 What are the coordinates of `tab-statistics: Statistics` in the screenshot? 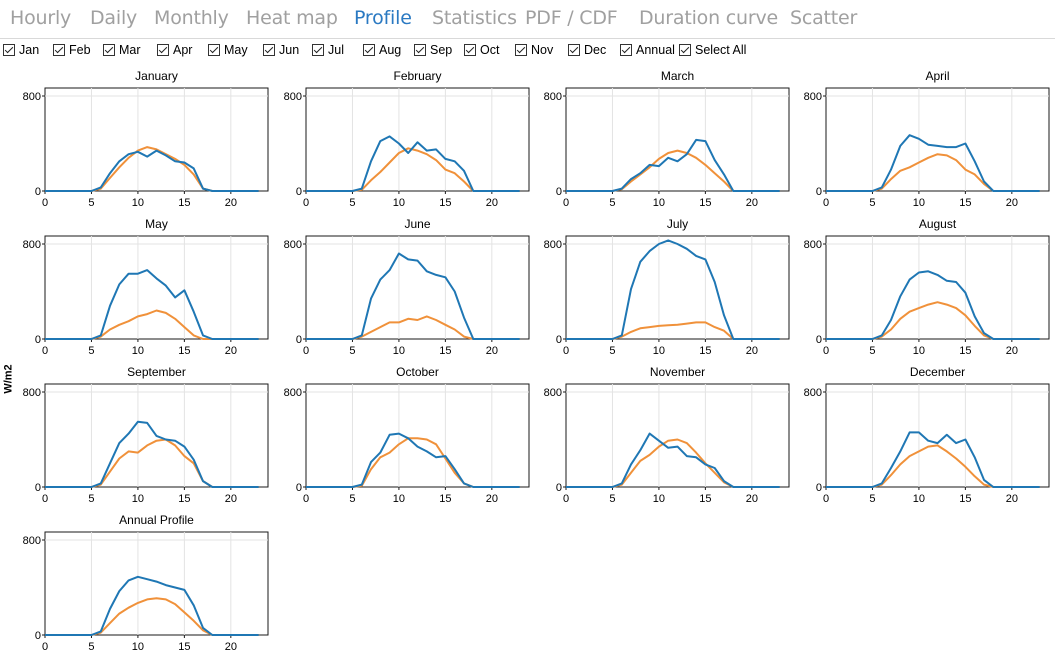 It's located at (474, 18).